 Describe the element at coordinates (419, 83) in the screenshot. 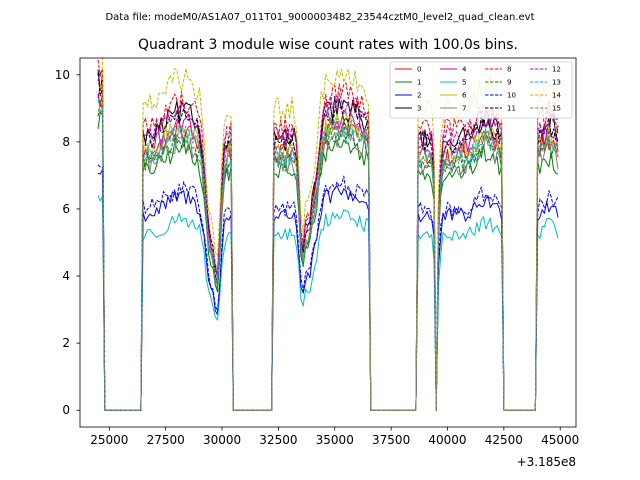

I see `legend-label-1: 1` at that location.